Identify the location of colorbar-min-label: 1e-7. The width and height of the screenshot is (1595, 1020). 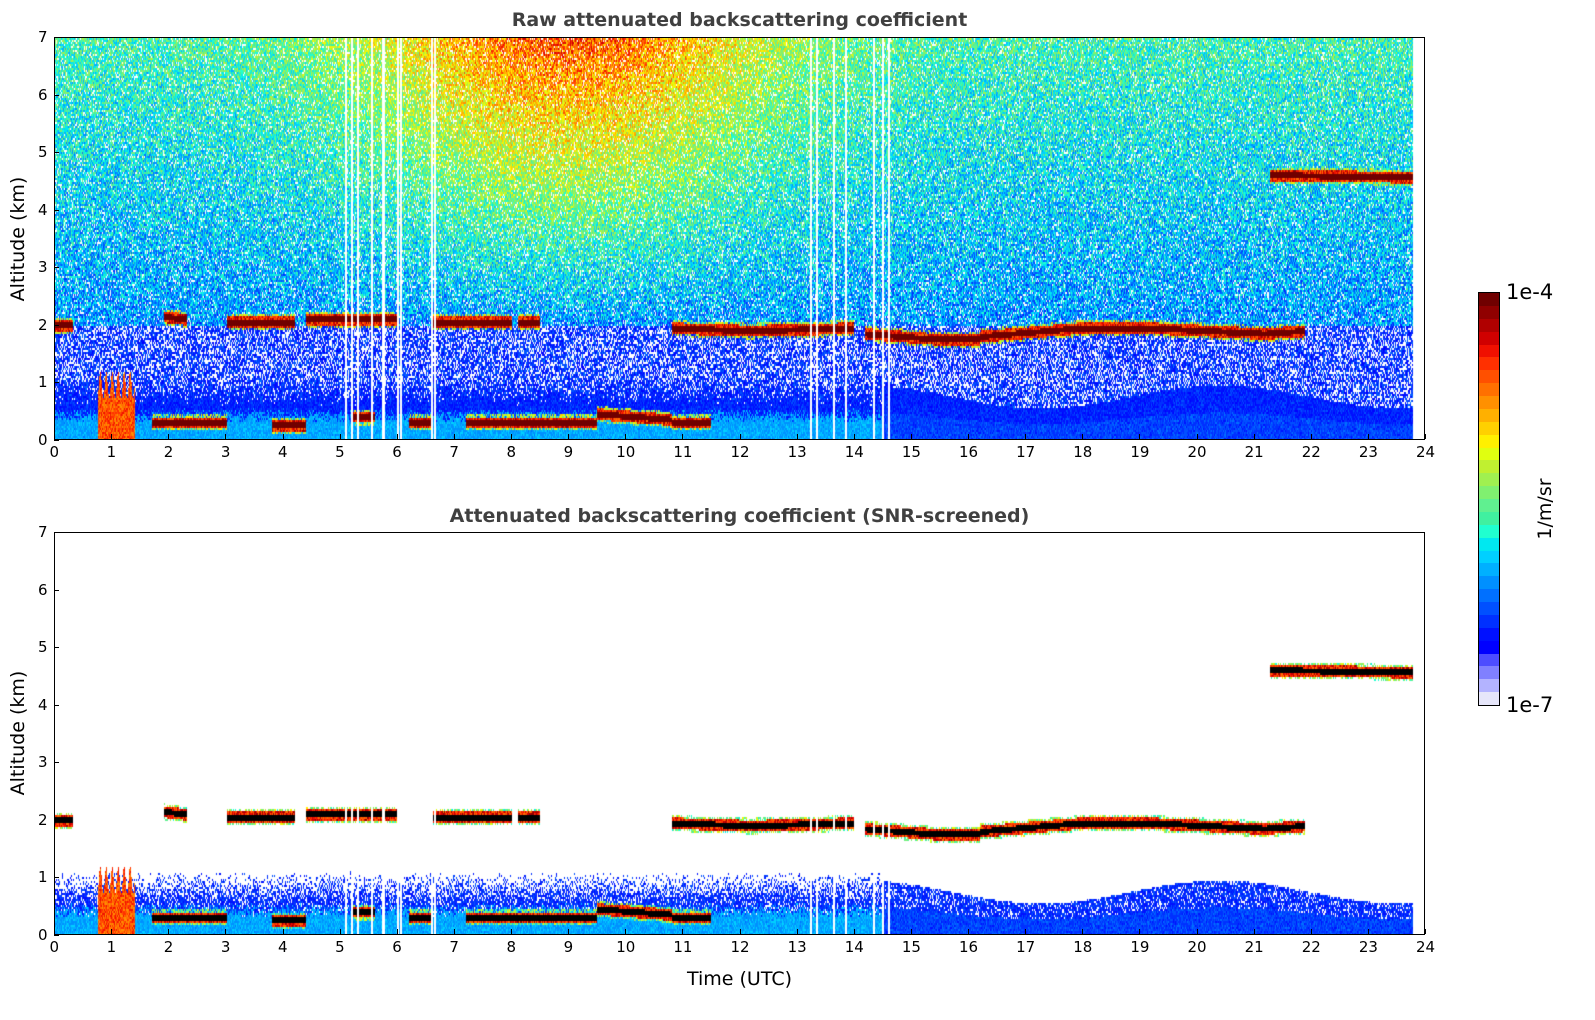
(1530, 705).